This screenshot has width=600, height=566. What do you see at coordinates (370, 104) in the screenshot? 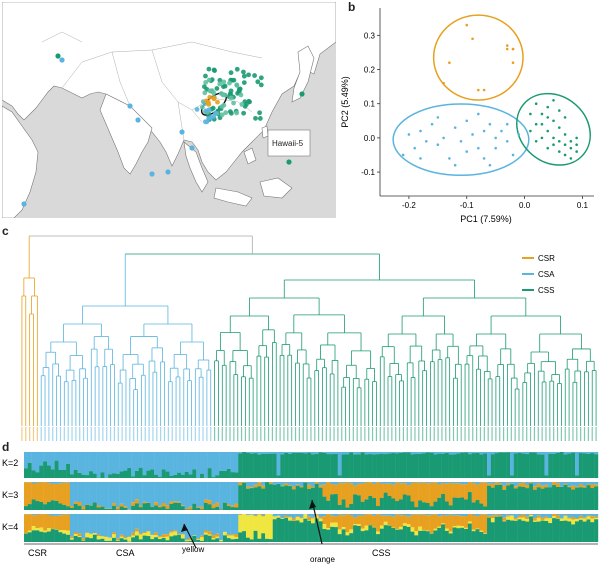
I see `pca-y-ticks: 0.30.20.10.0-0.1` at bounding box center [370, 104].